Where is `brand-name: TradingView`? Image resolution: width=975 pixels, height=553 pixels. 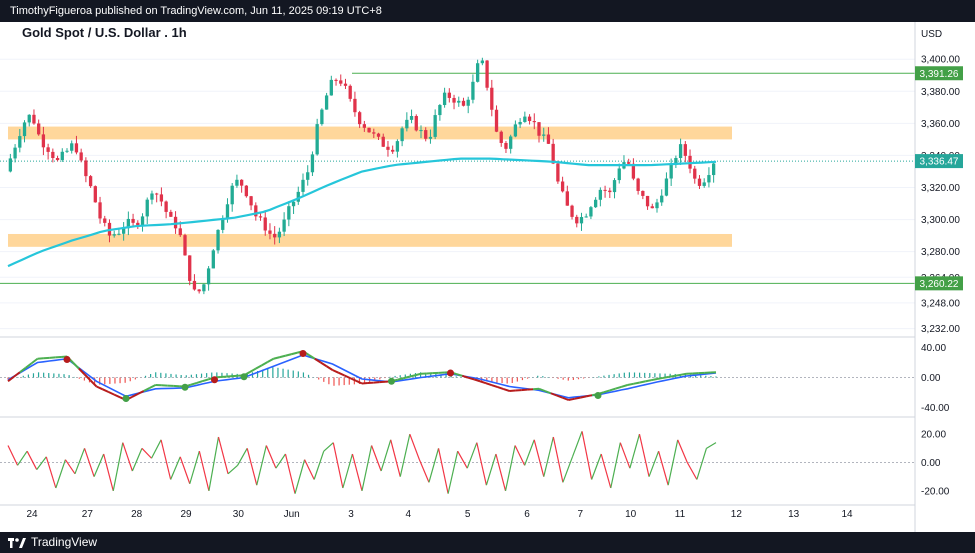 brand-name: TradingView is located at coordinates (64, 542).